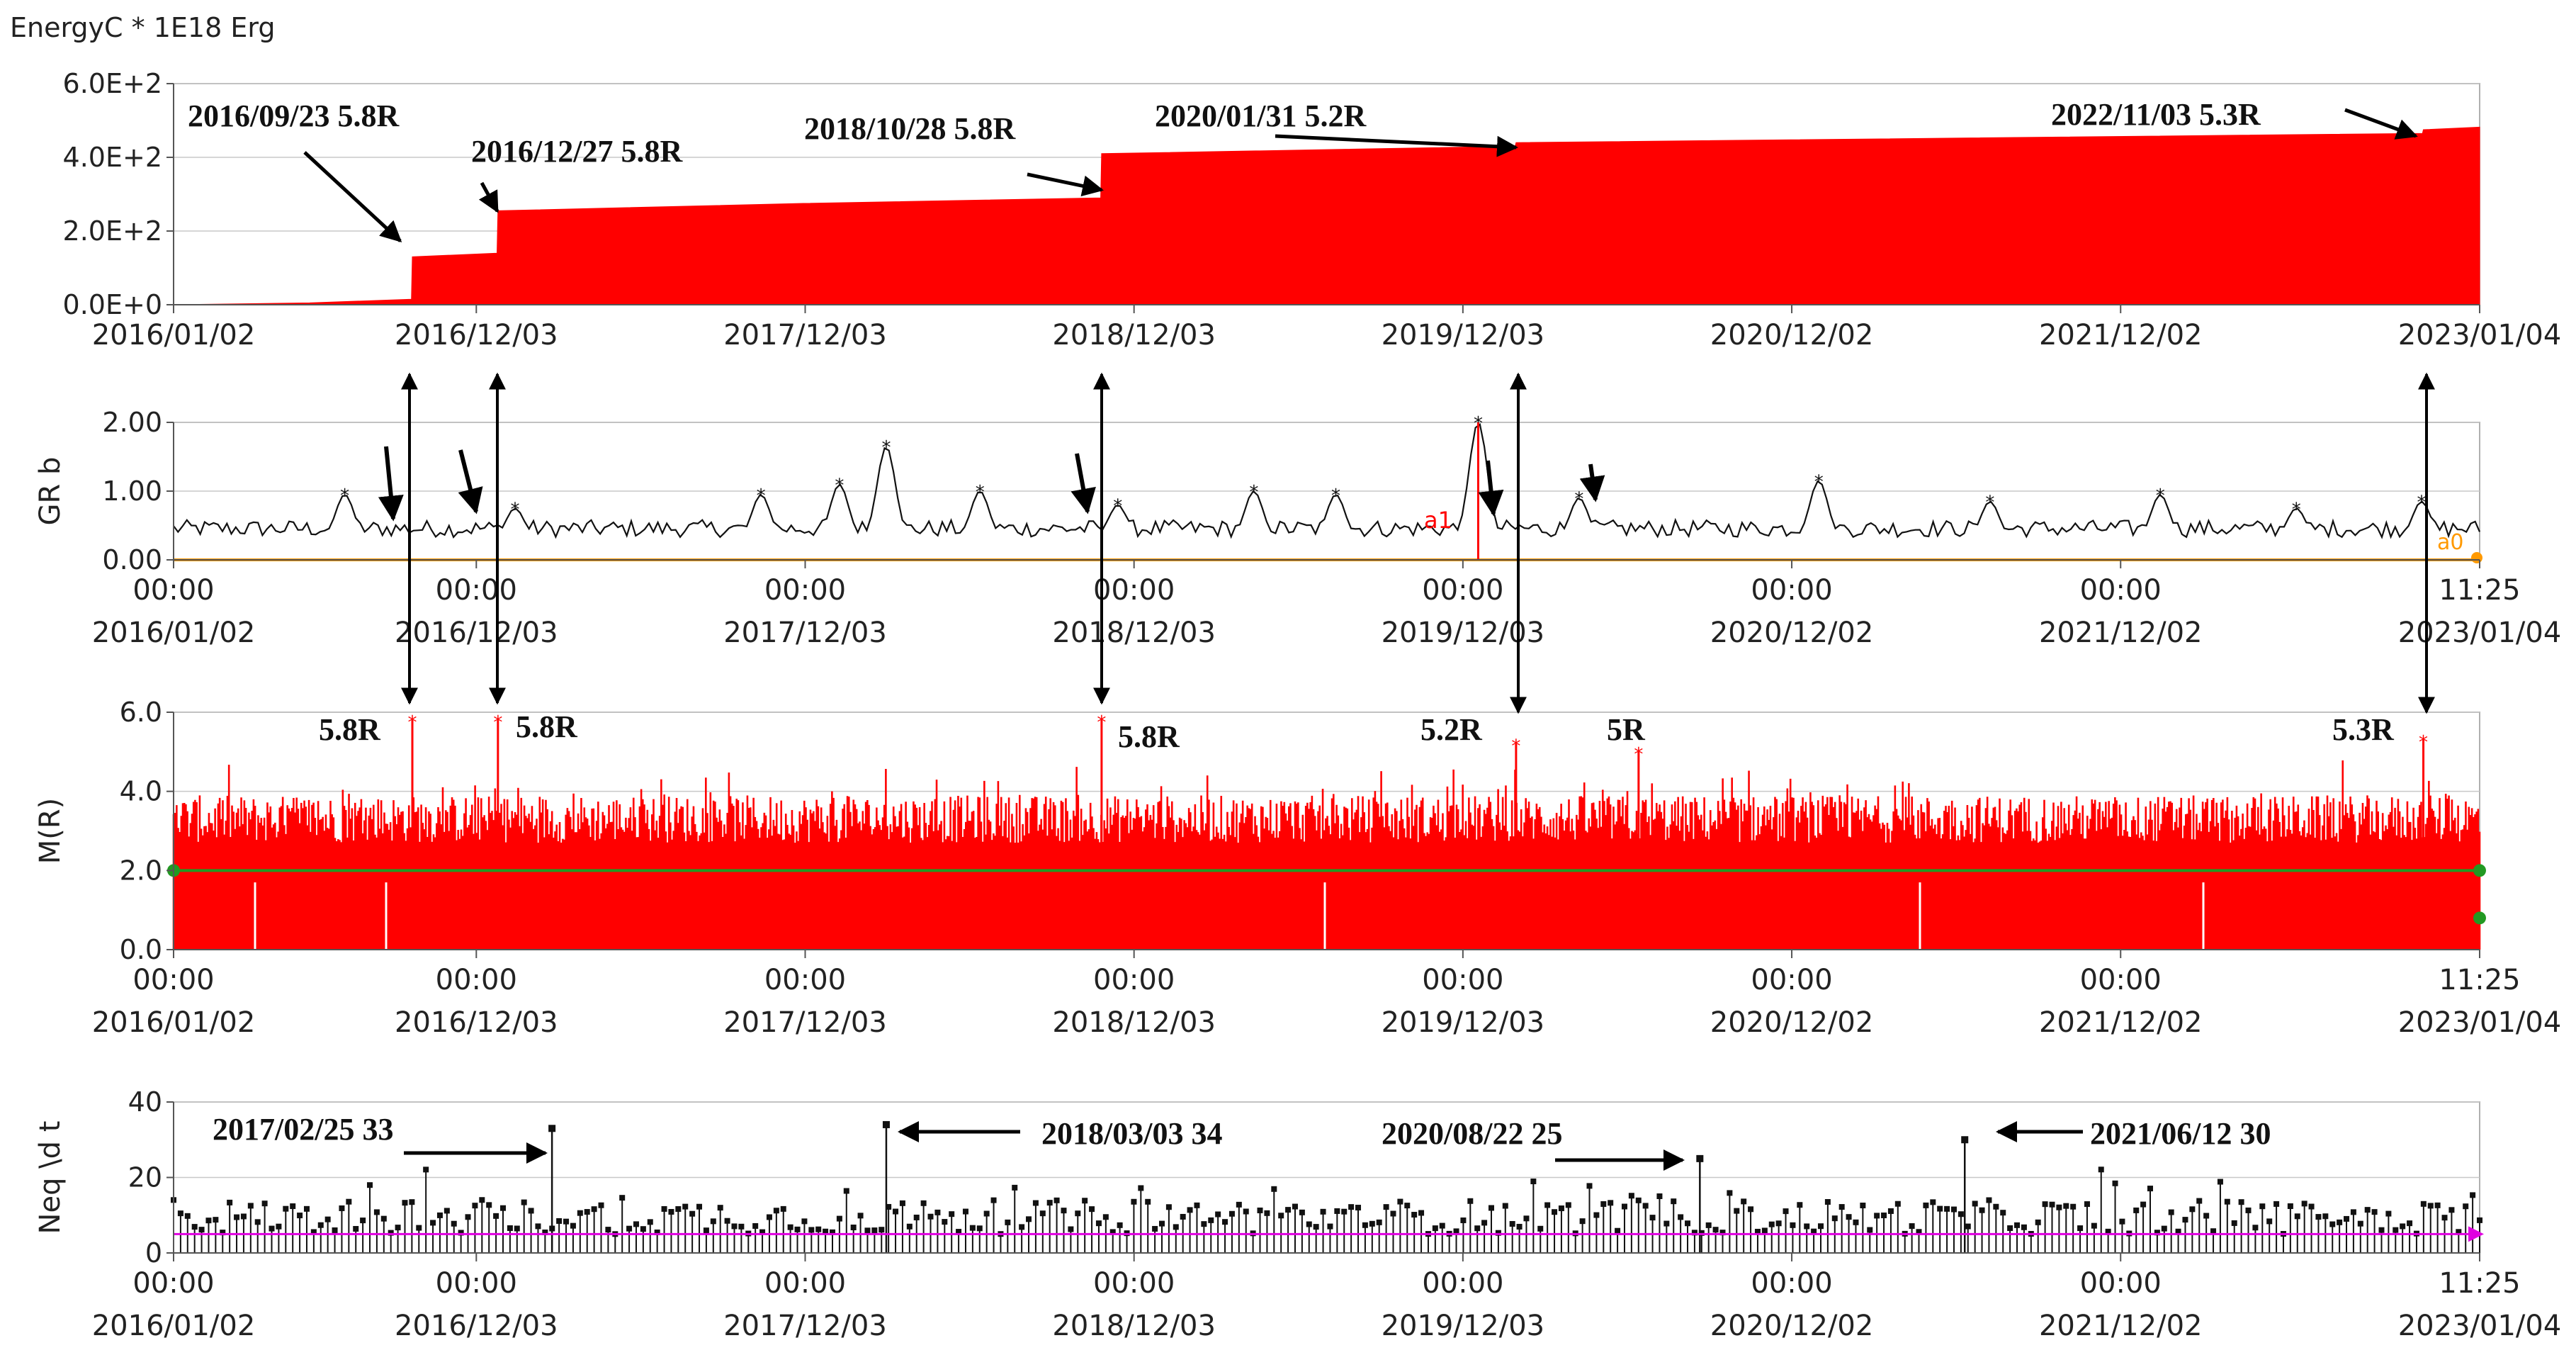 The width and height of the screenshot is (2576, 1372). I want to click on neq-xtick-date: 2017/12/03, so click(805, 1326).